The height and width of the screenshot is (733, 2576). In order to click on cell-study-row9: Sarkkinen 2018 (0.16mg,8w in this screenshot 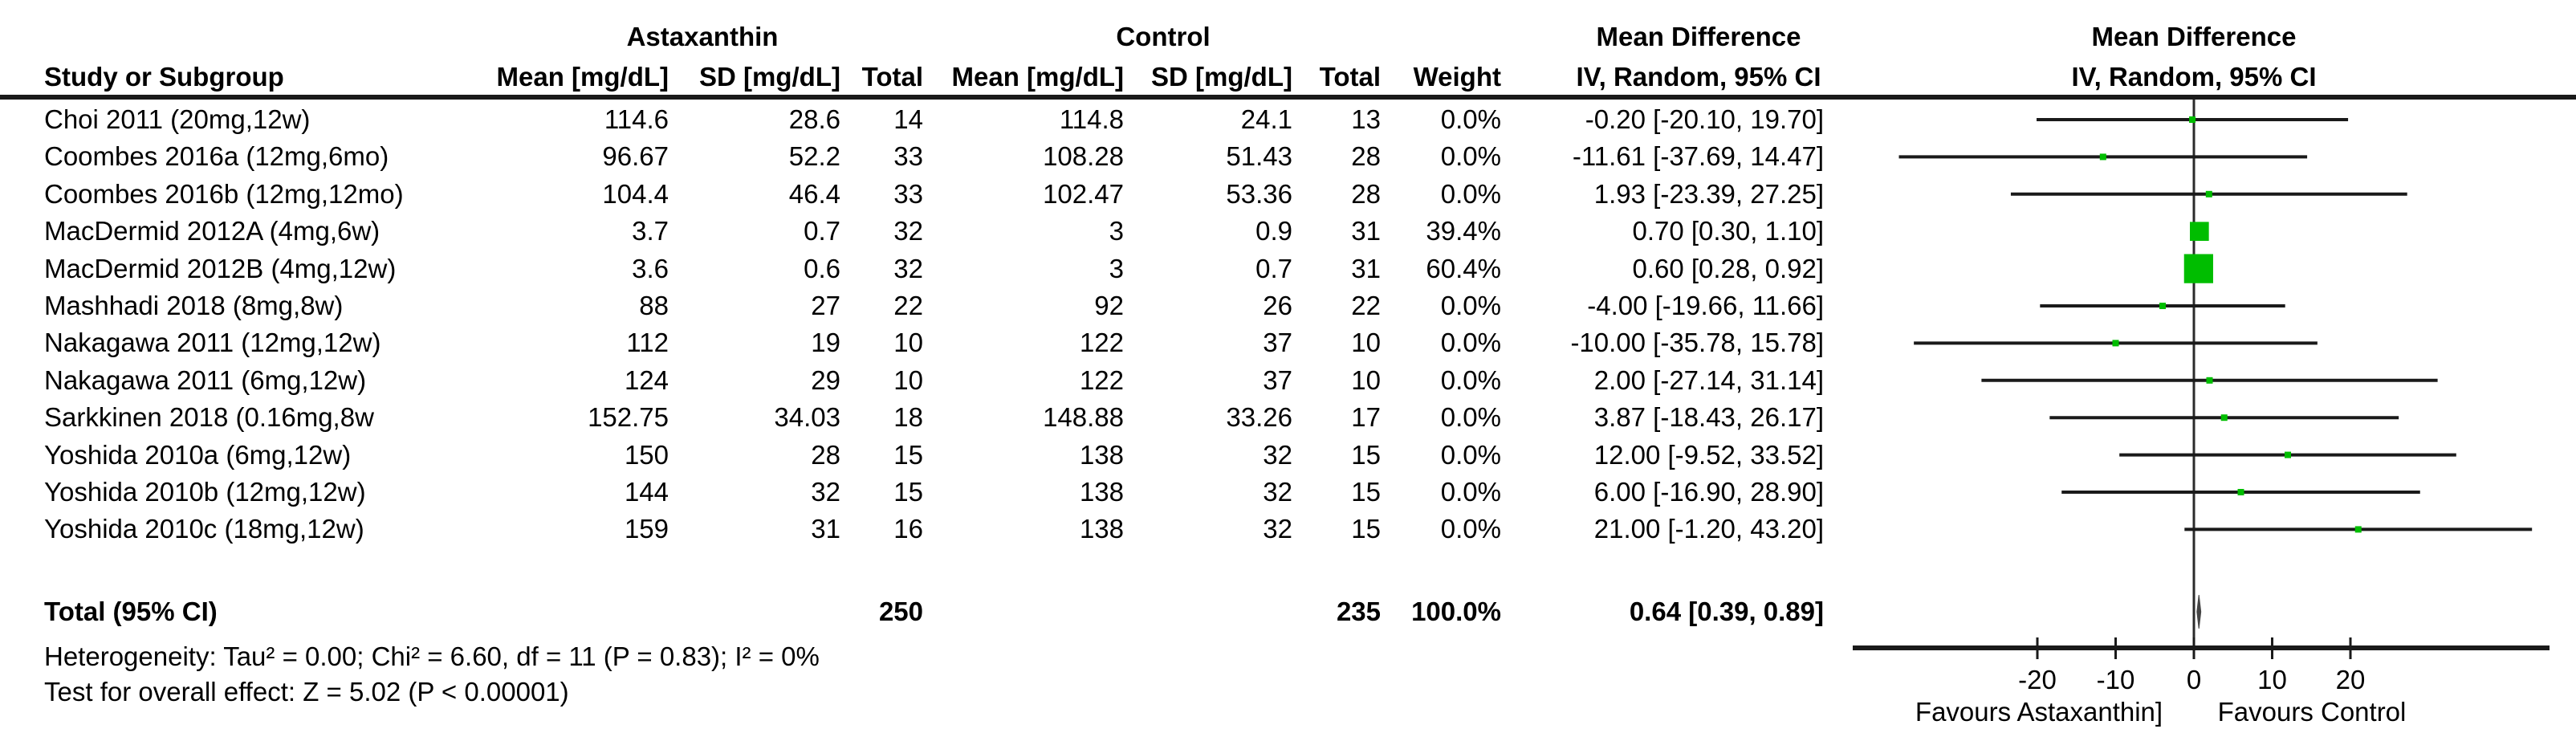, I will do `click(209, 417)`.